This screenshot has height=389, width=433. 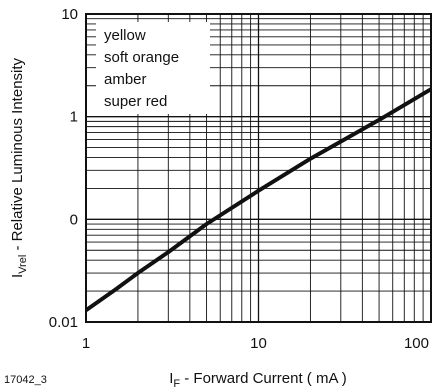 I want to click on x-axis-label-sub: F, so click(x=176, y=383).